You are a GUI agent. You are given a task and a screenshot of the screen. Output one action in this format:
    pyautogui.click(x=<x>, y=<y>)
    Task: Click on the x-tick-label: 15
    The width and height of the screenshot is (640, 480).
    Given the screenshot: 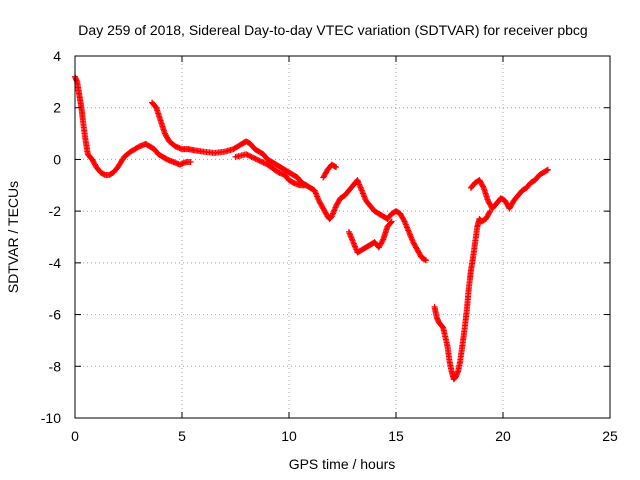 What is the action you would take?
    pyautogui.click(x=396, y=436)
    